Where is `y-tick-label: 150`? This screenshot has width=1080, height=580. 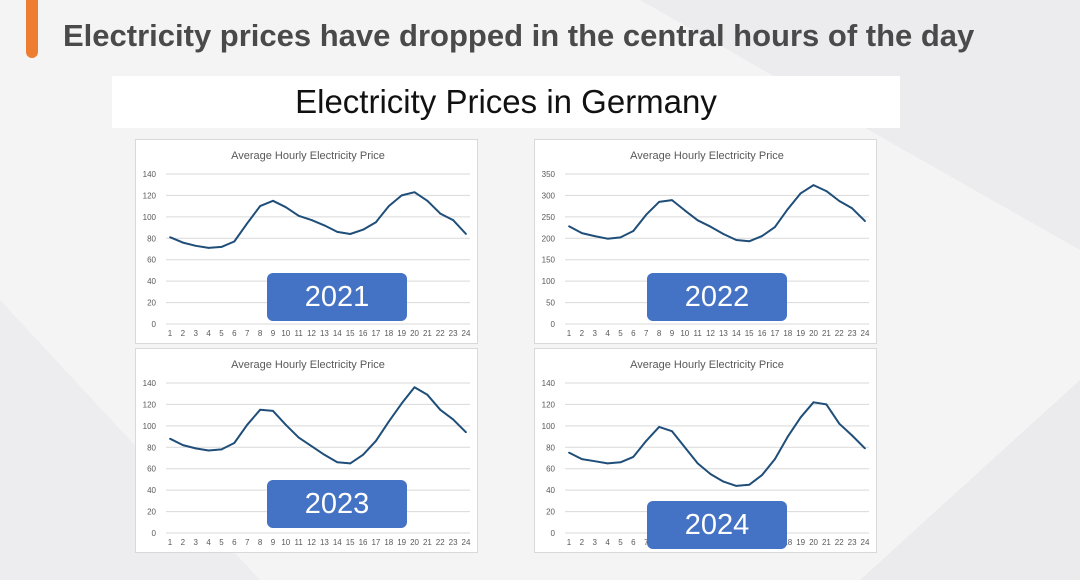 y-tick-label: 150 is located at coordinates (549, 260).